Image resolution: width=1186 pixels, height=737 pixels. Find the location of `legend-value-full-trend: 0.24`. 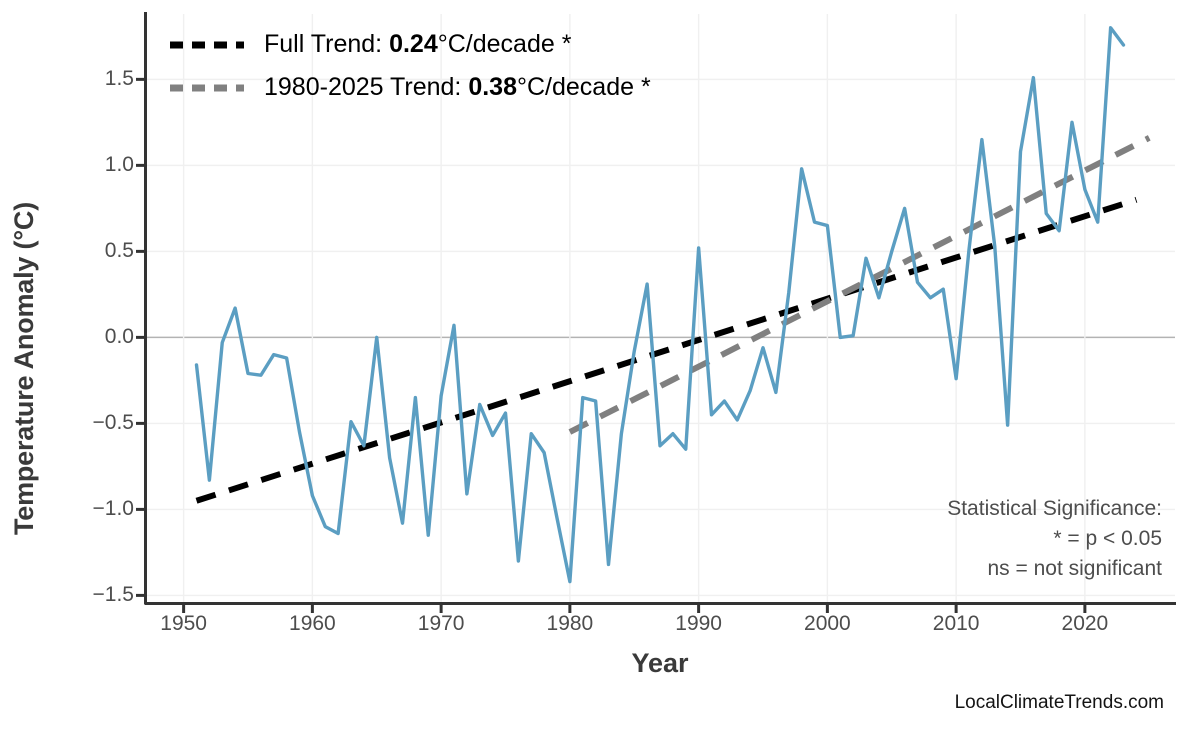

legend-value-full-trend: 0.24 is located at coordinates (413, 44).